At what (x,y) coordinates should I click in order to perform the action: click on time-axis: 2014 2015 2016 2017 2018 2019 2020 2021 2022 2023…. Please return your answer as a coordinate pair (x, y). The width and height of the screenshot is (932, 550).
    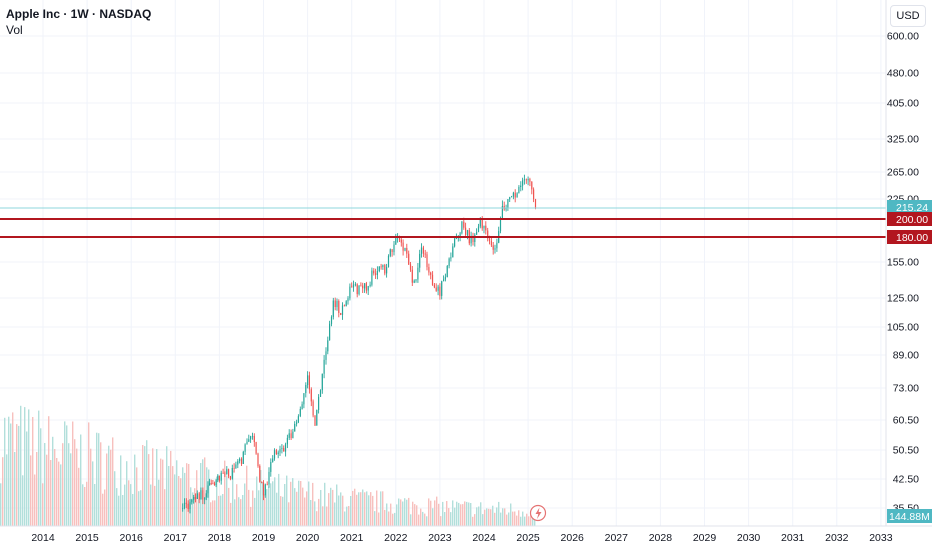
    Looking at the image, I should click on (461, 538).